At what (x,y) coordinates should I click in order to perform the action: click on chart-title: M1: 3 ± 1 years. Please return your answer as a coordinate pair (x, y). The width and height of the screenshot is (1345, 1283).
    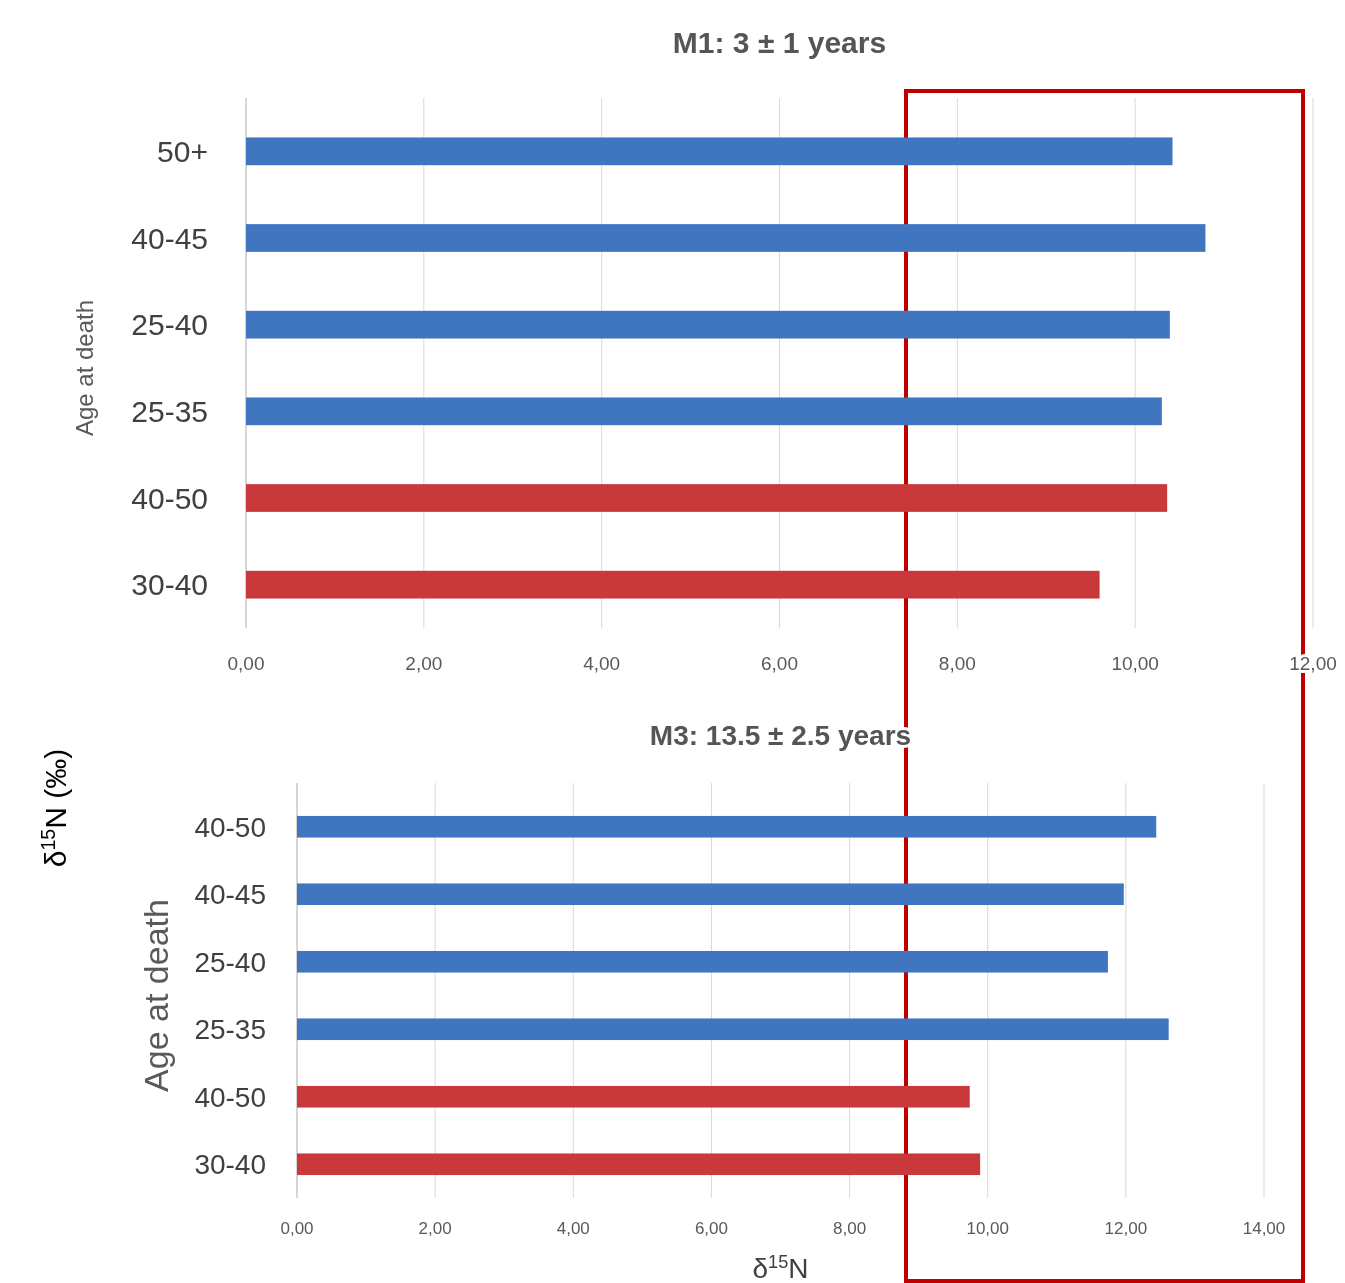
    Looking at the image, I should click on (779, 42).